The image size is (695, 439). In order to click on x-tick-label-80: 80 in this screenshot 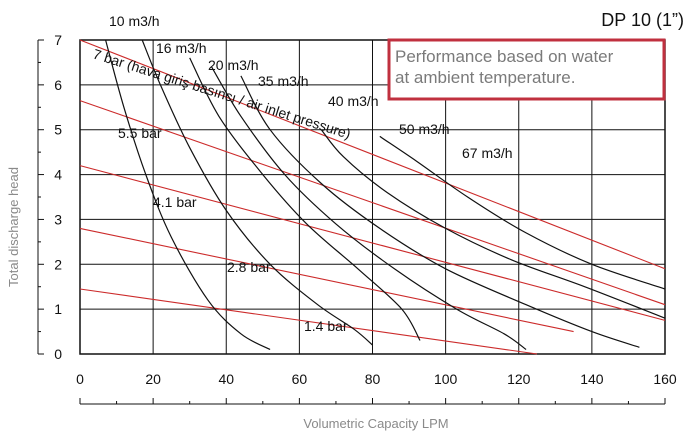, I will do `click(373, 379)`.